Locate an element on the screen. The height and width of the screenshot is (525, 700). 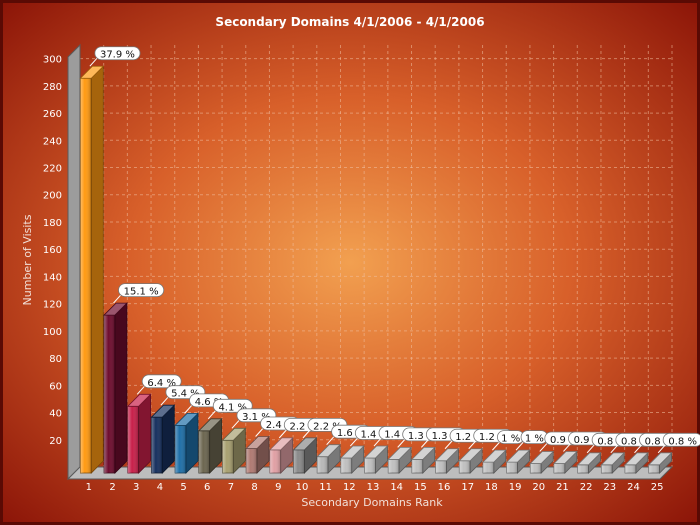
y-tick-label: 220 is located at coordinates (52, 169).